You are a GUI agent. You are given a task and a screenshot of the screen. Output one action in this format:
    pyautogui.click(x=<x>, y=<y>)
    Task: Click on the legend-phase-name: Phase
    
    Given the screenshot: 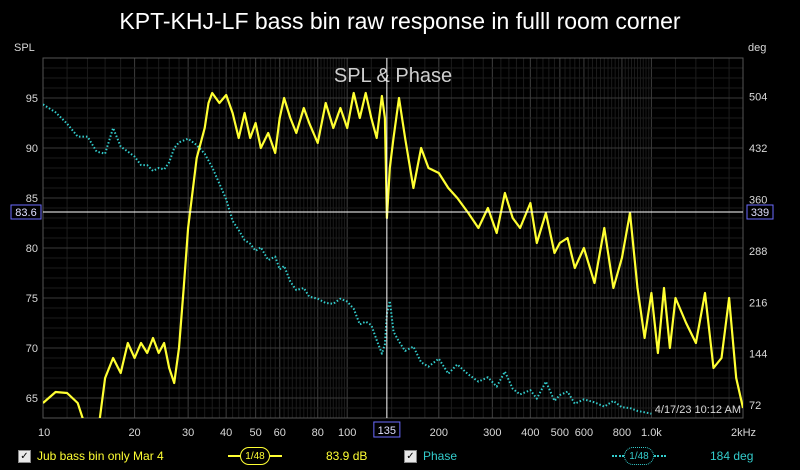 What is the action you would take?
    pyautogui.click(x=440, y=456)
    